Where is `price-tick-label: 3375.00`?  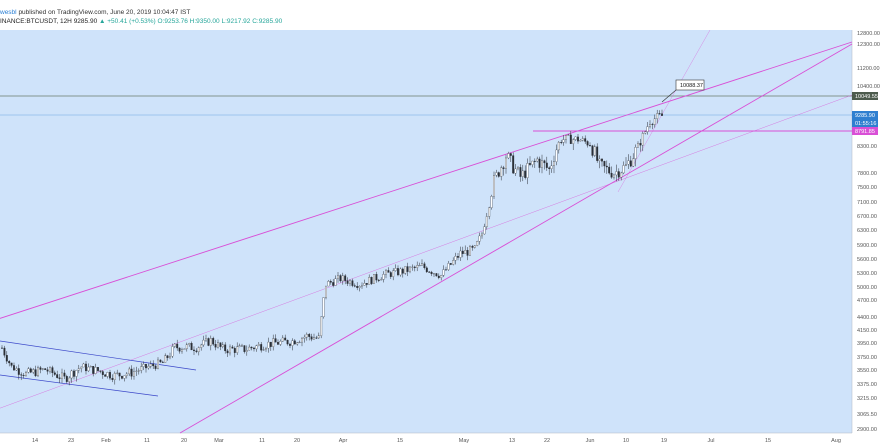
price-tick-label: 3375.00 is located at coordinates (867, 385).